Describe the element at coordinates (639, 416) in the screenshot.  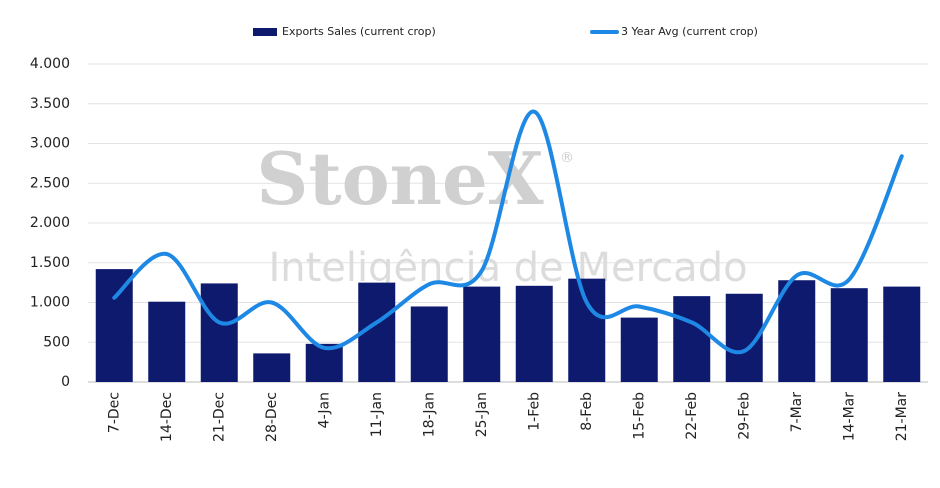
I see `x-tick-label: 15-Feb` at that location.